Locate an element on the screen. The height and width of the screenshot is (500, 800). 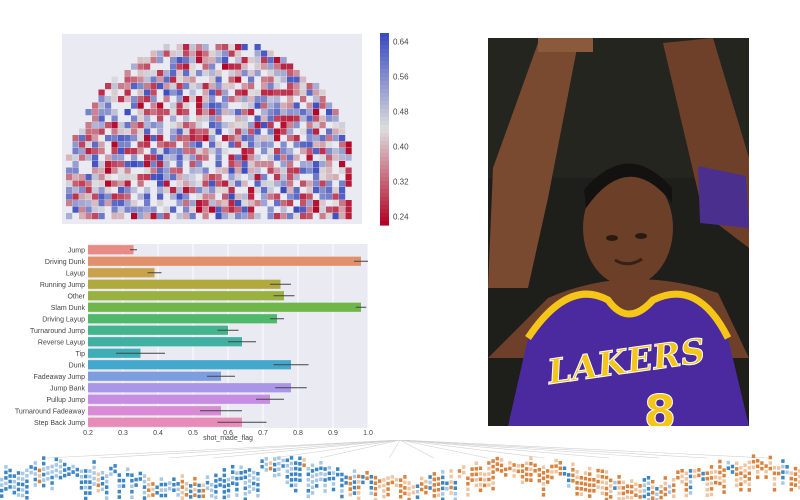
bar-pullup-jump is located at coordinates (179, 399).